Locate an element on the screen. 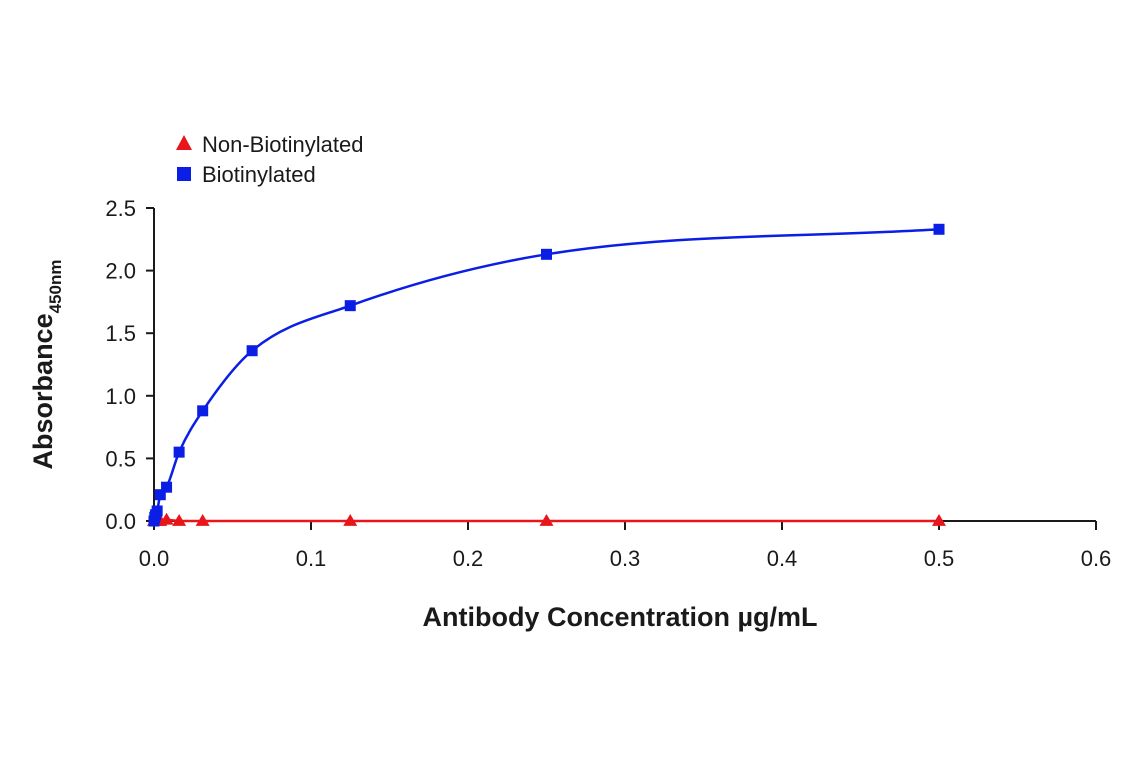 Image resolution: width=1141 pixels, height=768 pixels. y-tick-label: 0.0 is located at coordinates (120, 521).